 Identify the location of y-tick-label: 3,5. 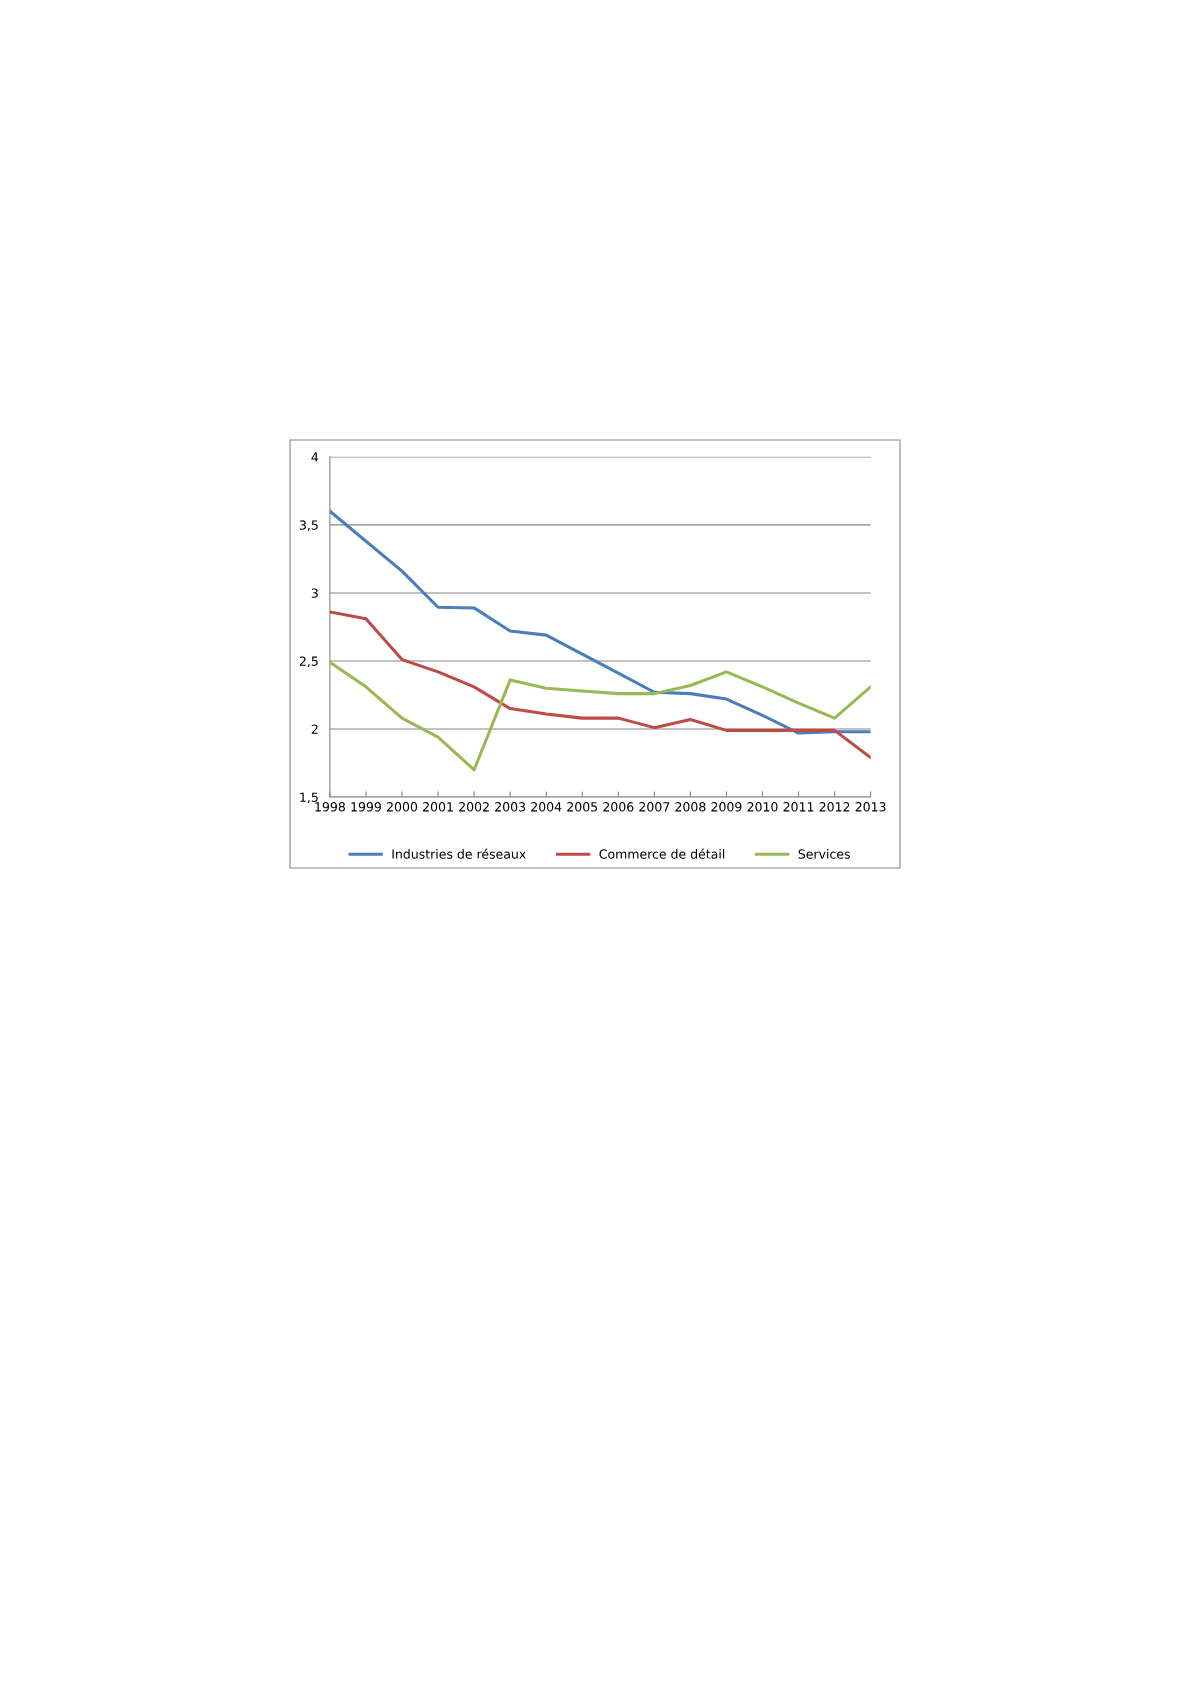
(308, 526).